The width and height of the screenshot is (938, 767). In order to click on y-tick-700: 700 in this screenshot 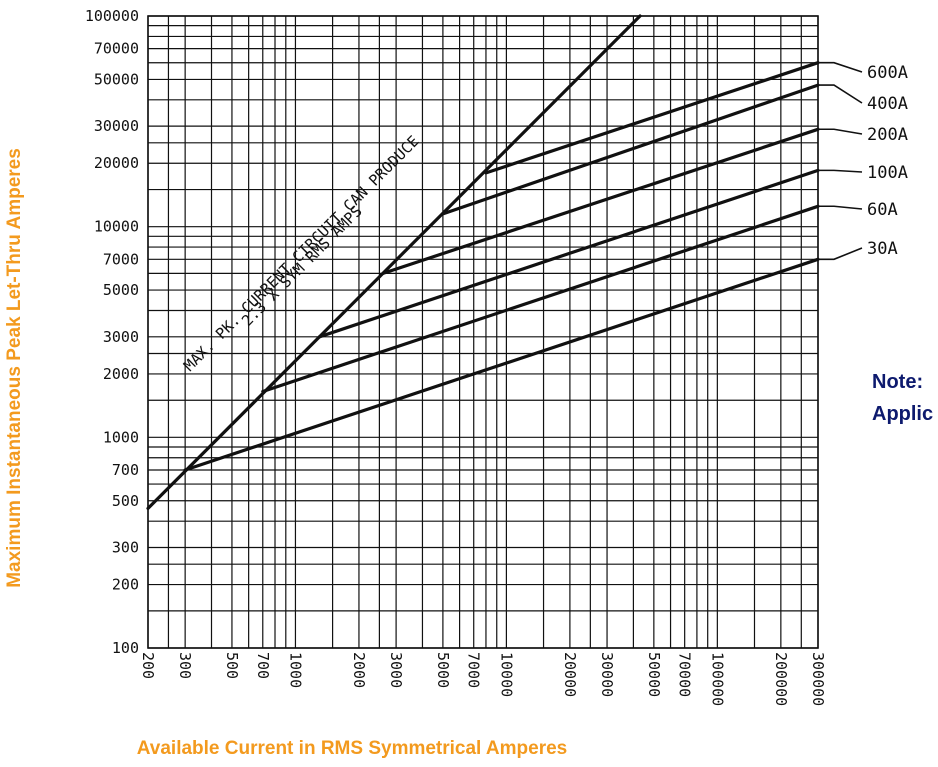, I will do `click(125, 470)`.